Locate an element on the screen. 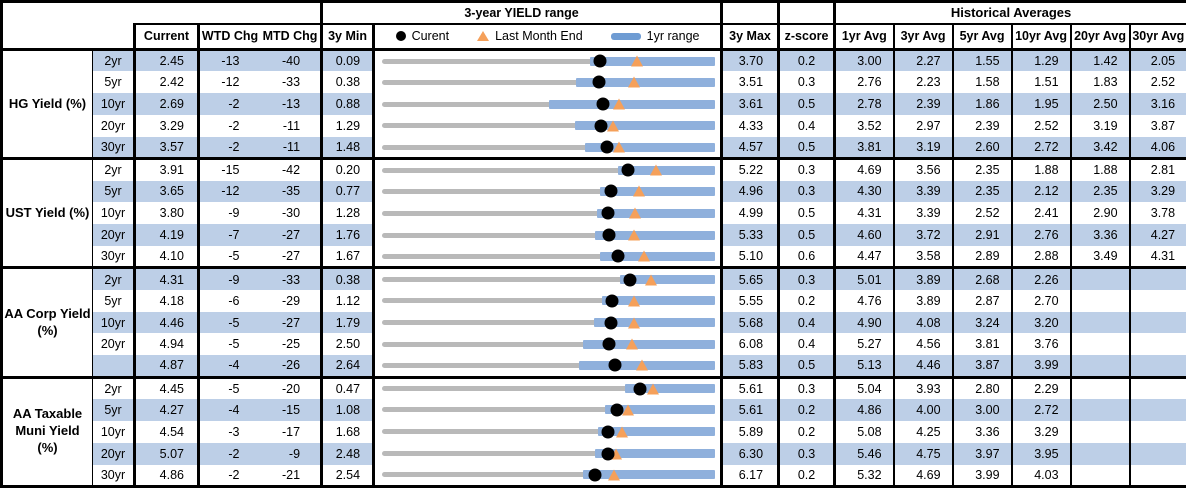  max-3y-cell: 5.10 is located at coordinates (750, 257).